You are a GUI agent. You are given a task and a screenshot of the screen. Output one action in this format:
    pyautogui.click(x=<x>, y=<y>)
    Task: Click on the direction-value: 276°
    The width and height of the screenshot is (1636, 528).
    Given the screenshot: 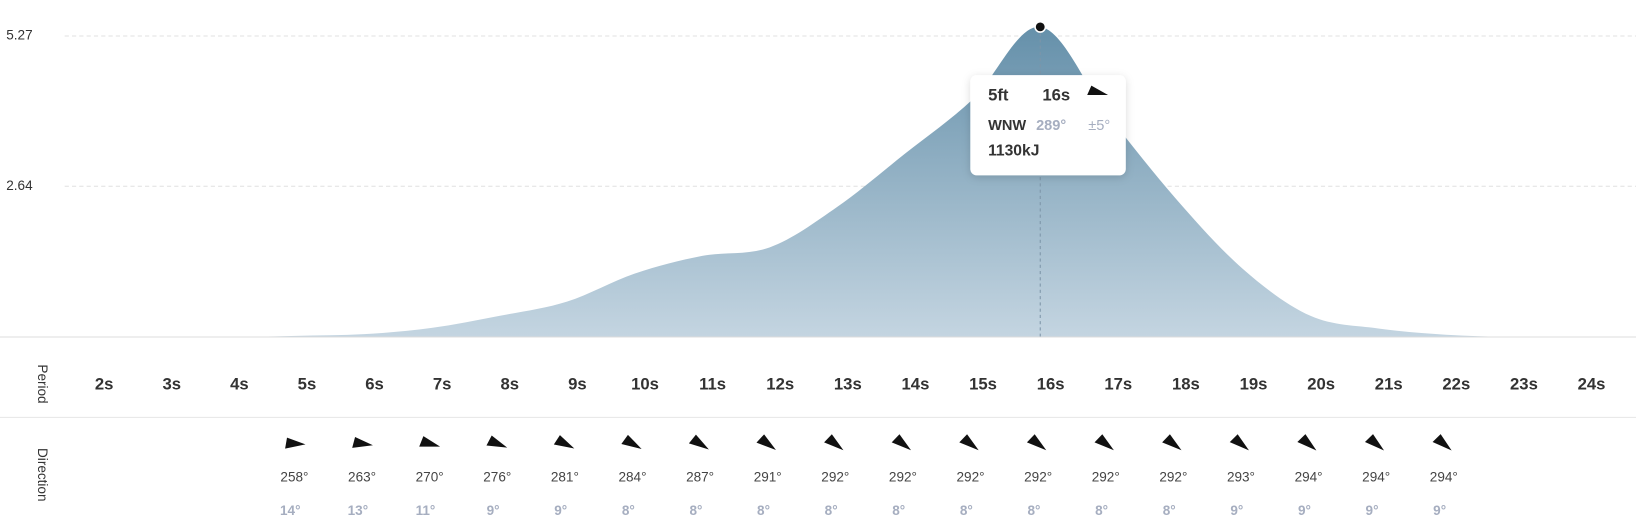 What is the action you would take?
    pyautogui.click(x=497, y=476)
    